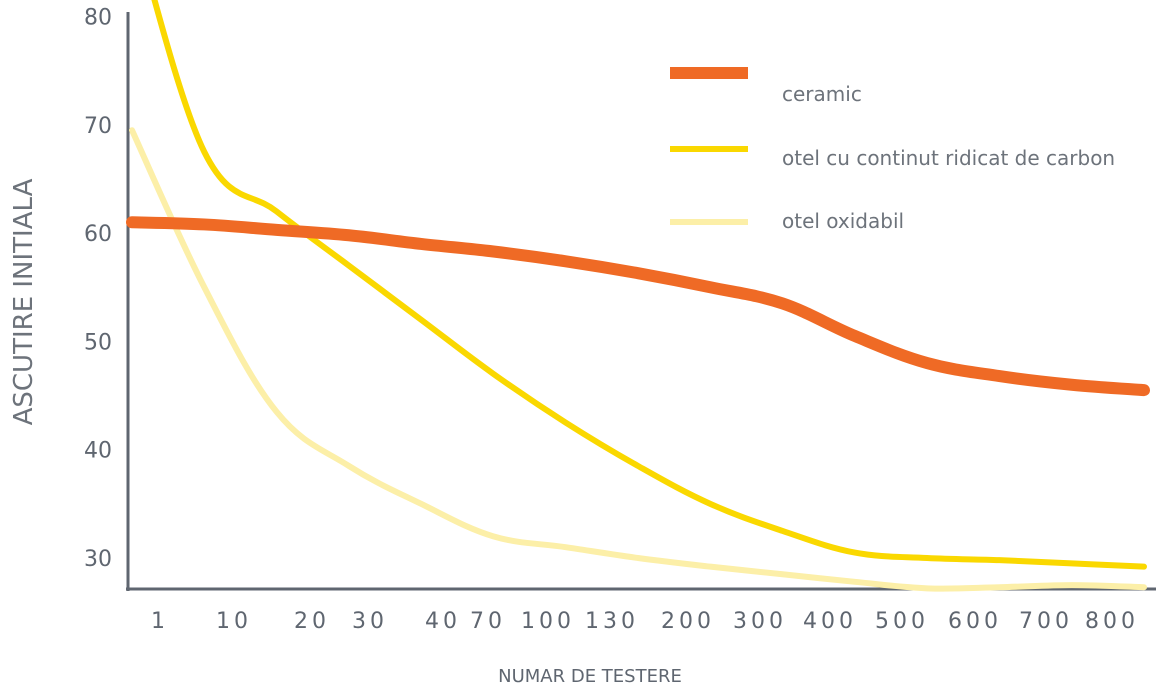 This screenshot has height=683, width=1156. What do you see at coordinates (98, 289) in the screenshot?
I see `y-axis-ticks: 30405060708090100` at bounding box center [98, 289].